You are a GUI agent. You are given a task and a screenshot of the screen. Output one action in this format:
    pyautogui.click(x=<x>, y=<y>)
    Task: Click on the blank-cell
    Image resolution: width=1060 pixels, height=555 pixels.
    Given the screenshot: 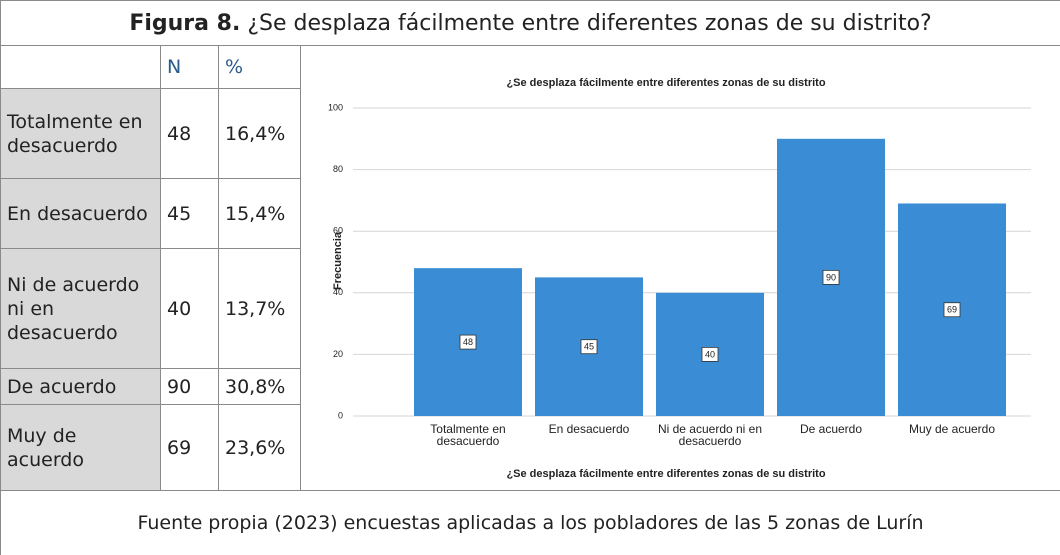 What is the action you would take?
    pyautogui.click(x=80, y=67)
    